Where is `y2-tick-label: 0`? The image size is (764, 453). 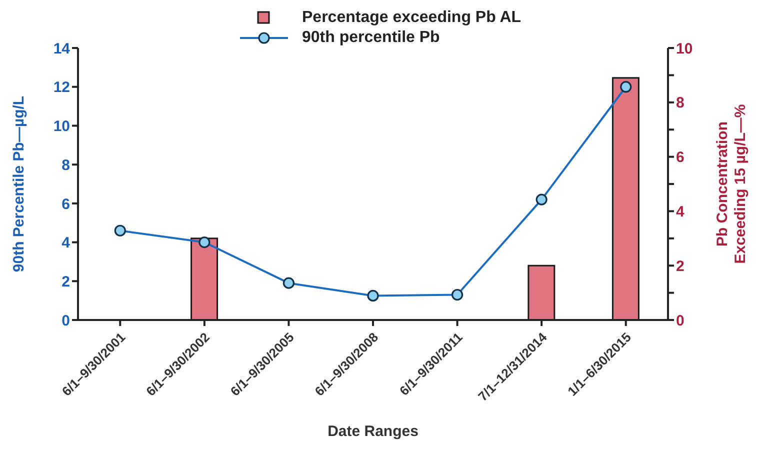
y2-tick-label: 0 is located at coordinates (680, 321).